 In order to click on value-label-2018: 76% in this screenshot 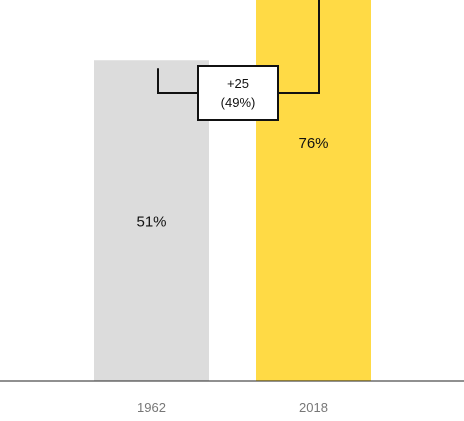, I will do `click(313, 143)`.